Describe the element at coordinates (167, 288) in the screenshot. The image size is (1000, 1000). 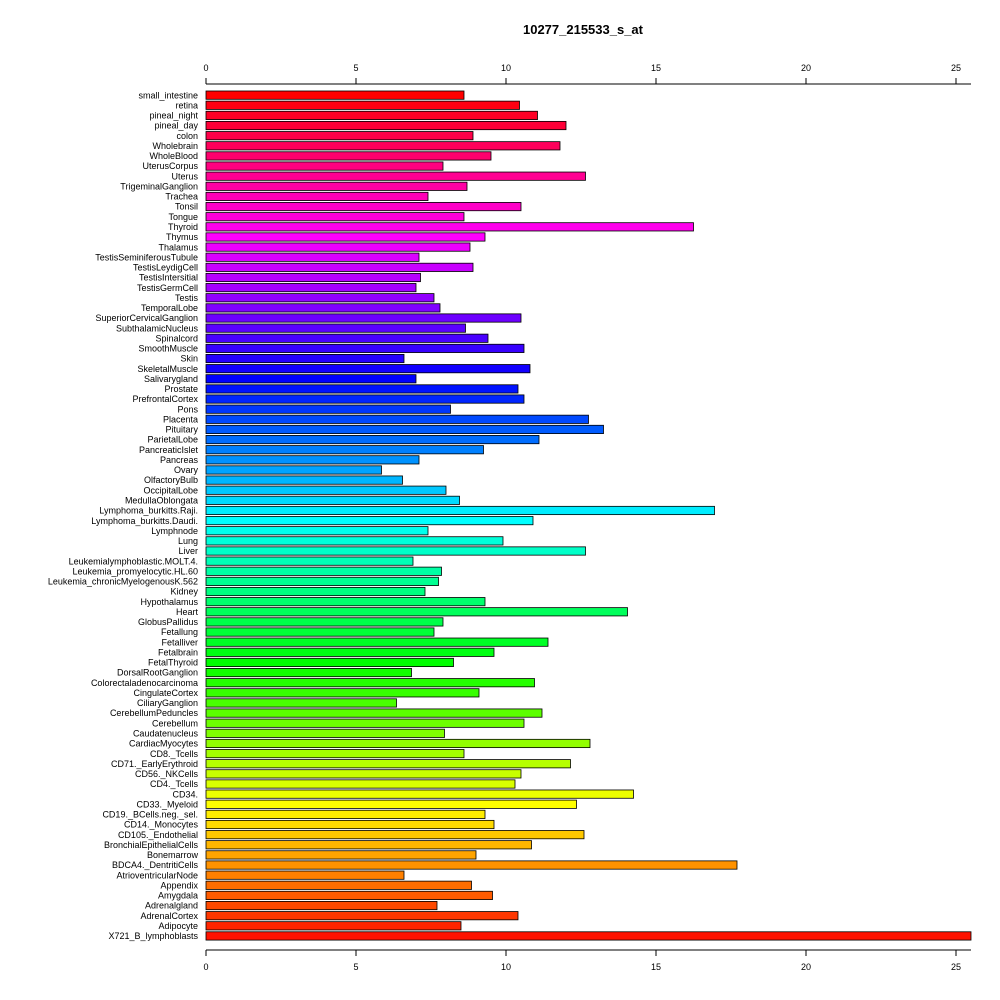
I see `category-label: TestisGermCell` at that location.